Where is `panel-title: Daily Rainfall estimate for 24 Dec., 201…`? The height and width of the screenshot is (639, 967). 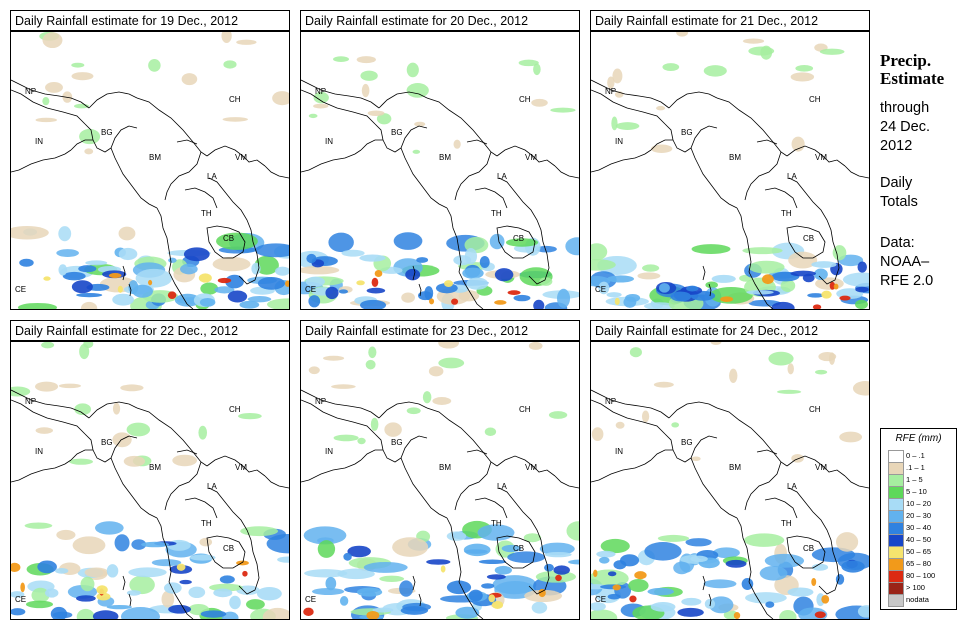
panel-title: Daily Rainfall estimate for 24 Dec., 201… is located at coordinates (730, 330).